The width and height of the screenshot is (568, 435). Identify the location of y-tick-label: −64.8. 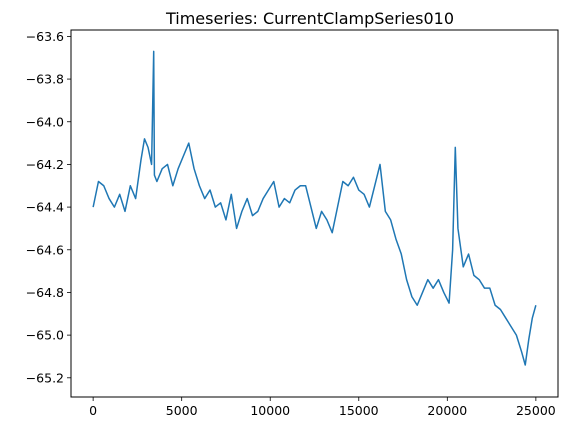
(45, 292).